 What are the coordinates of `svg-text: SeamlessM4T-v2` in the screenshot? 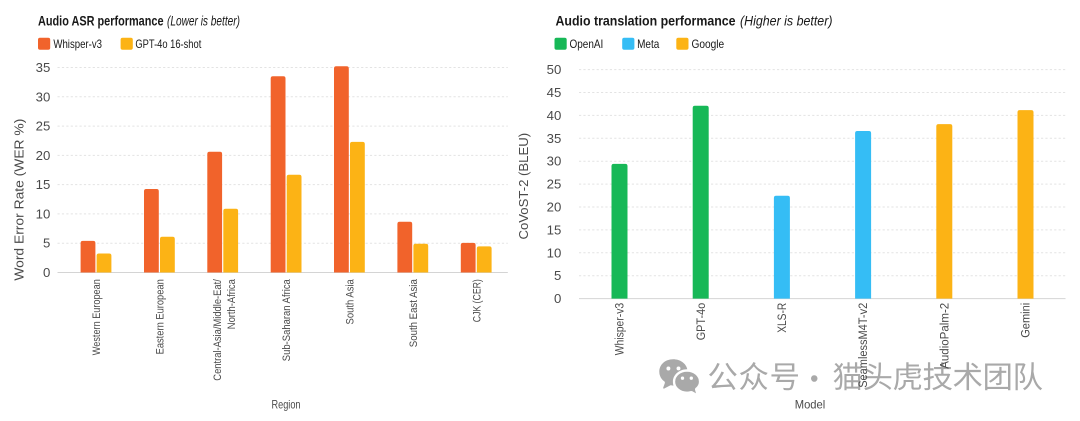 It's located at (864, 345).